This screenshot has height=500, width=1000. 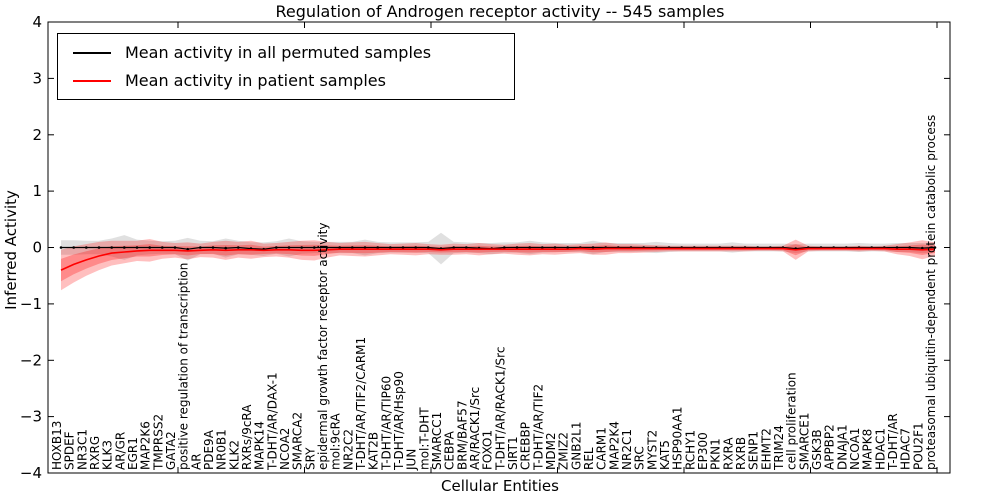 I want to click on x-tick-label: SIRT1, so click(x=513, y=453).